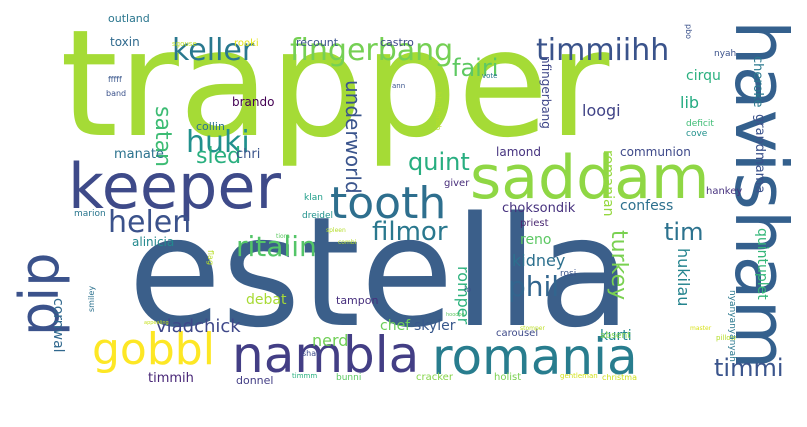 The width and height of the screenshot is (807, 427). What do you see at coordinates (724, 191) in the screenshot?
I see `word-hankey: hankey` at bounding box center [724, 191].